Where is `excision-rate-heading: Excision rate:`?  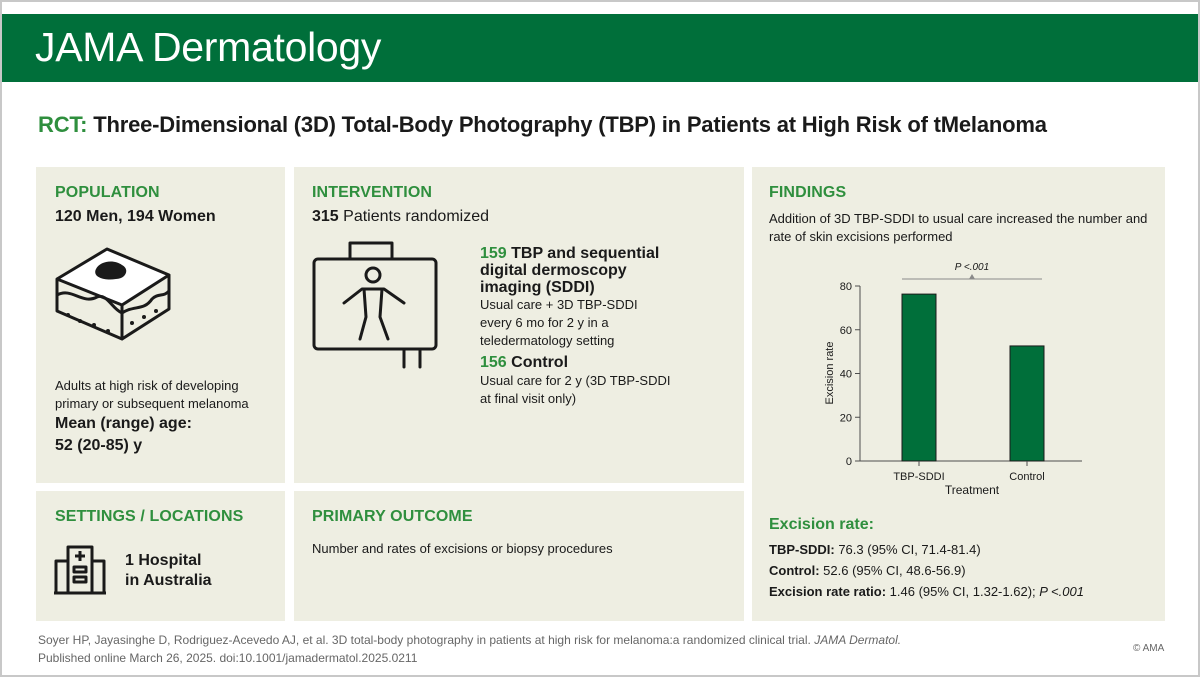
excision-rate-heading: Excision rate: is located at coordinates (821, 524).